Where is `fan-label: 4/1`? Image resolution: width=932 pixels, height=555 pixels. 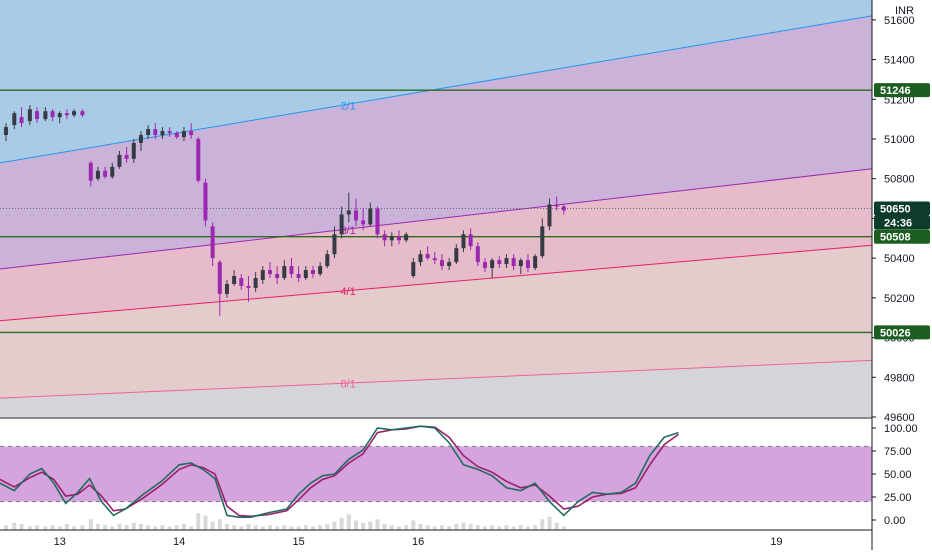
fan-label: 4/1 is located at coordinates (347, 292).